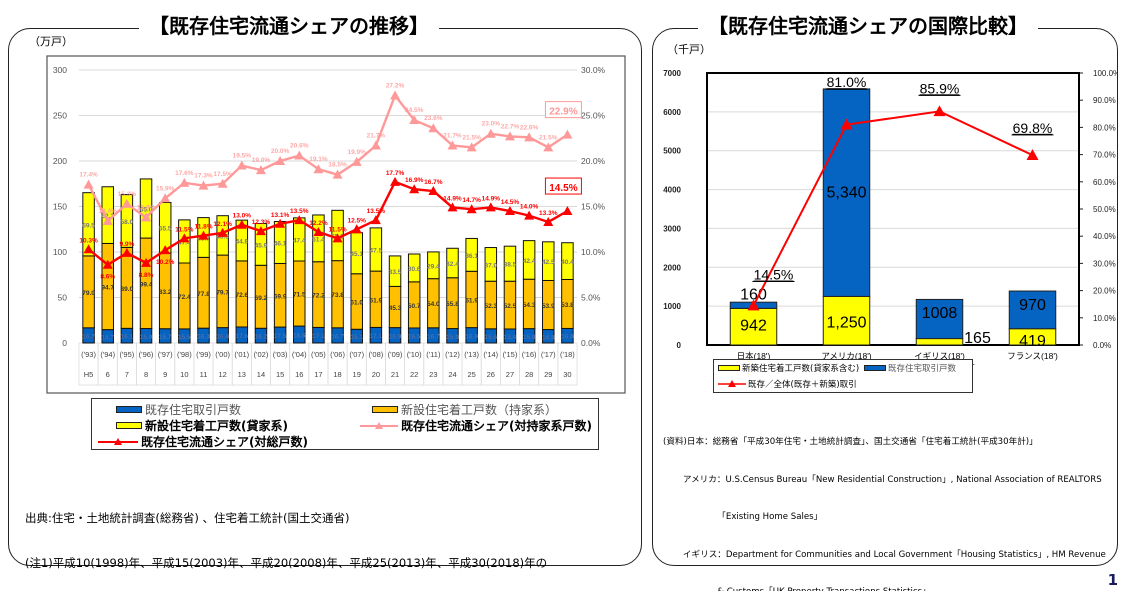 The height and width of the screenshot is (591, 1124). I want to click on bar-value-label: 79.7, so click(222, 292).